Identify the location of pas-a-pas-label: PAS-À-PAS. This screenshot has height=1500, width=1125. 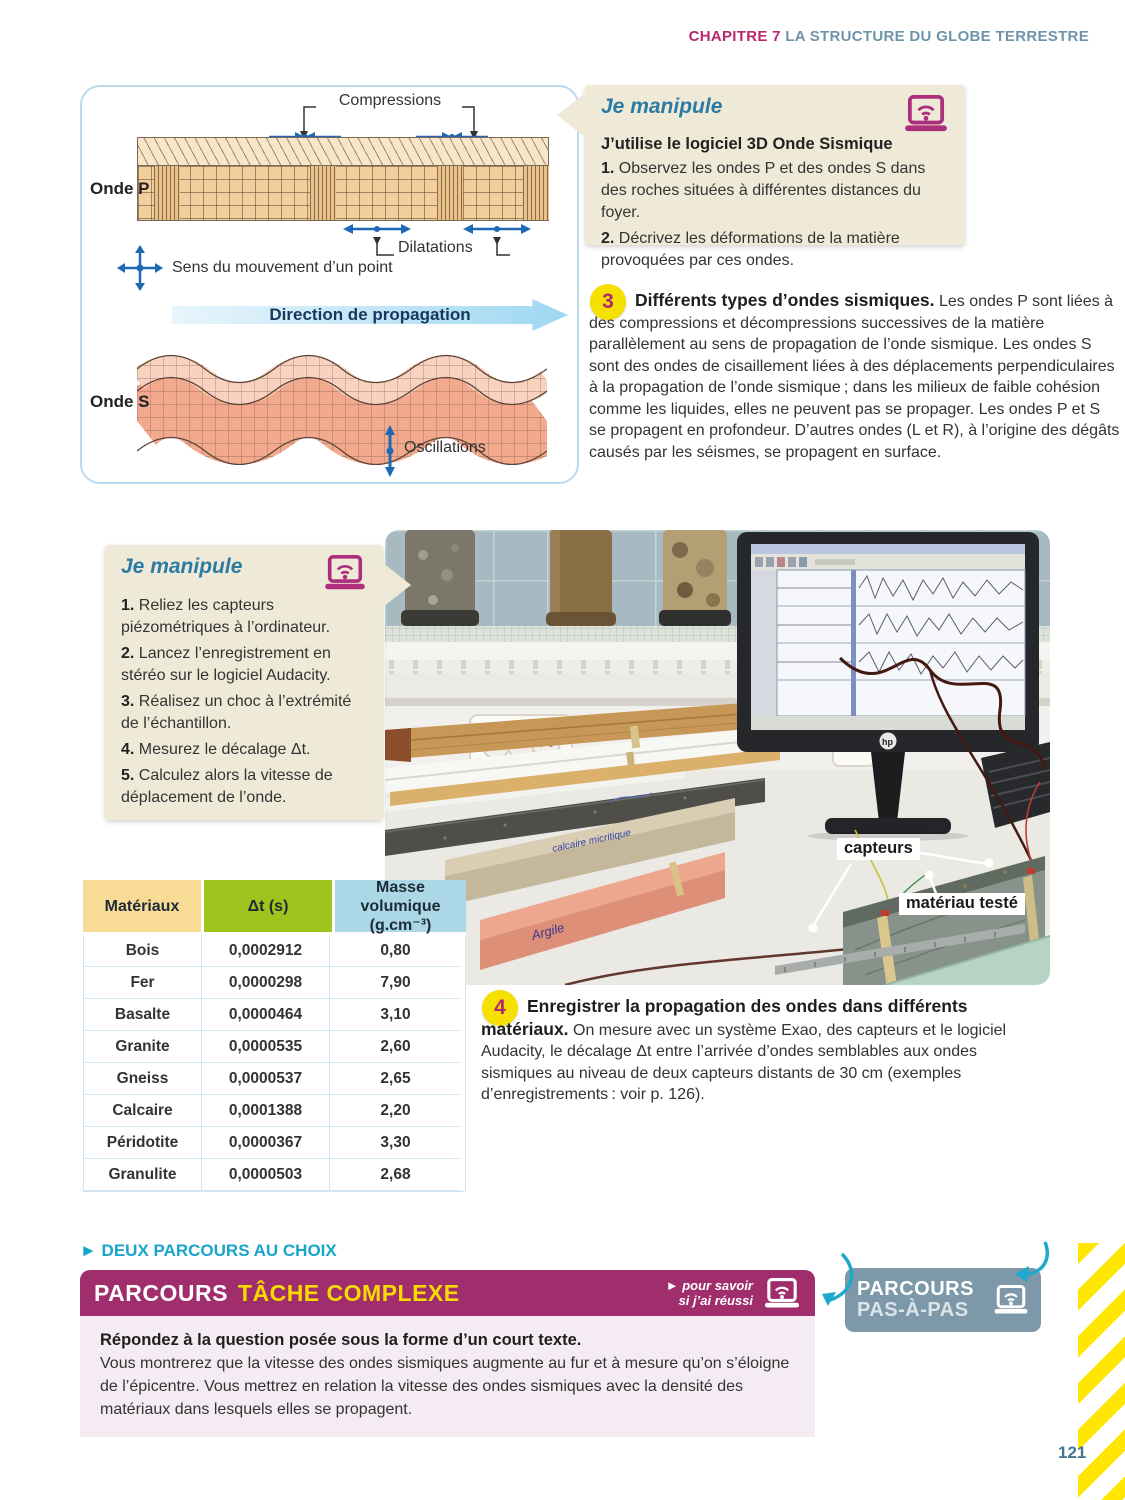
(913, 1310).